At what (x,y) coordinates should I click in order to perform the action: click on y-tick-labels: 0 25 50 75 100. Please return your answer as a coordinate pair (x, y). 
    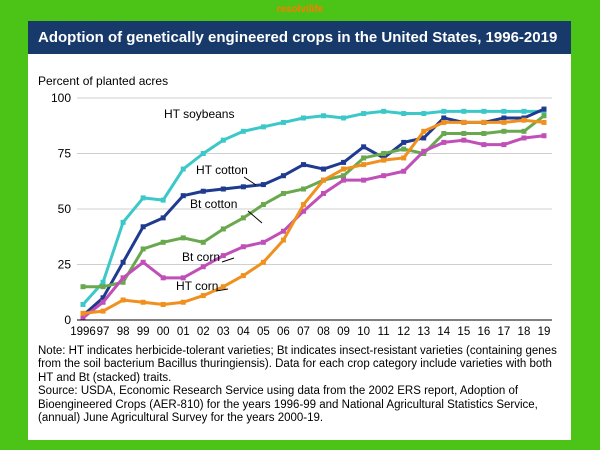
    Looking at the image, I should click on (61, 209).